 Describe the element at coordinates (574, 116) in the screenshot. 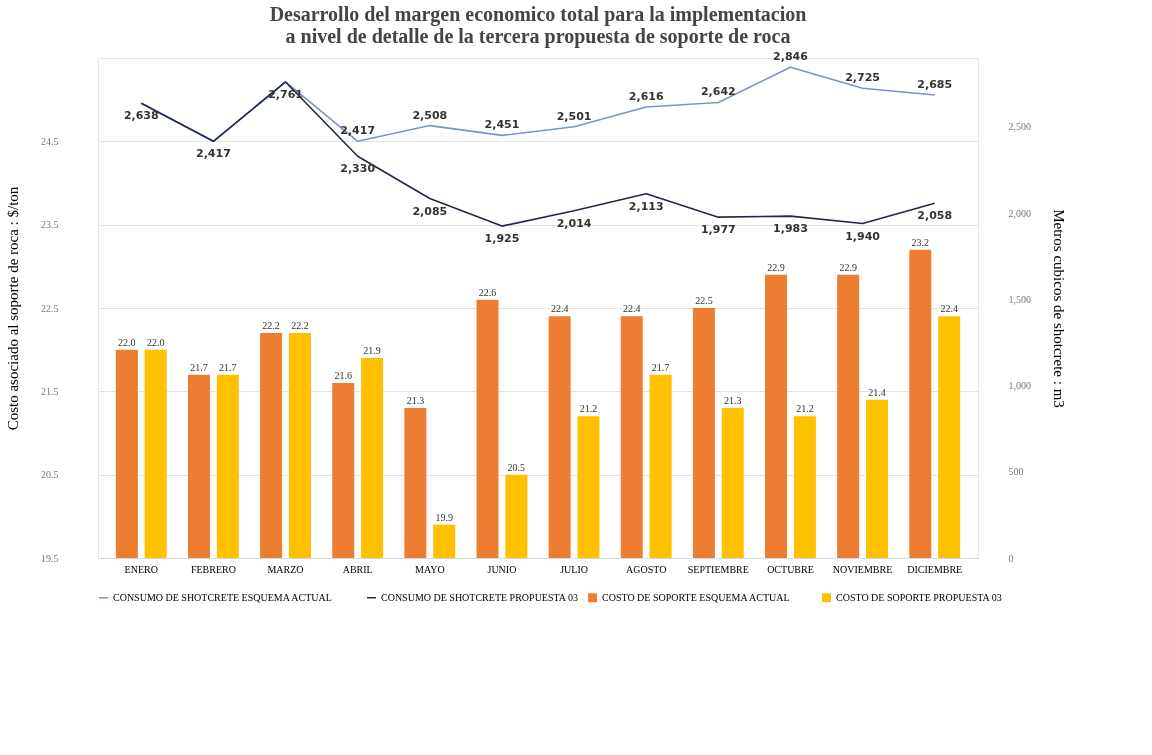

I see `data-label: 2,501` at that location.